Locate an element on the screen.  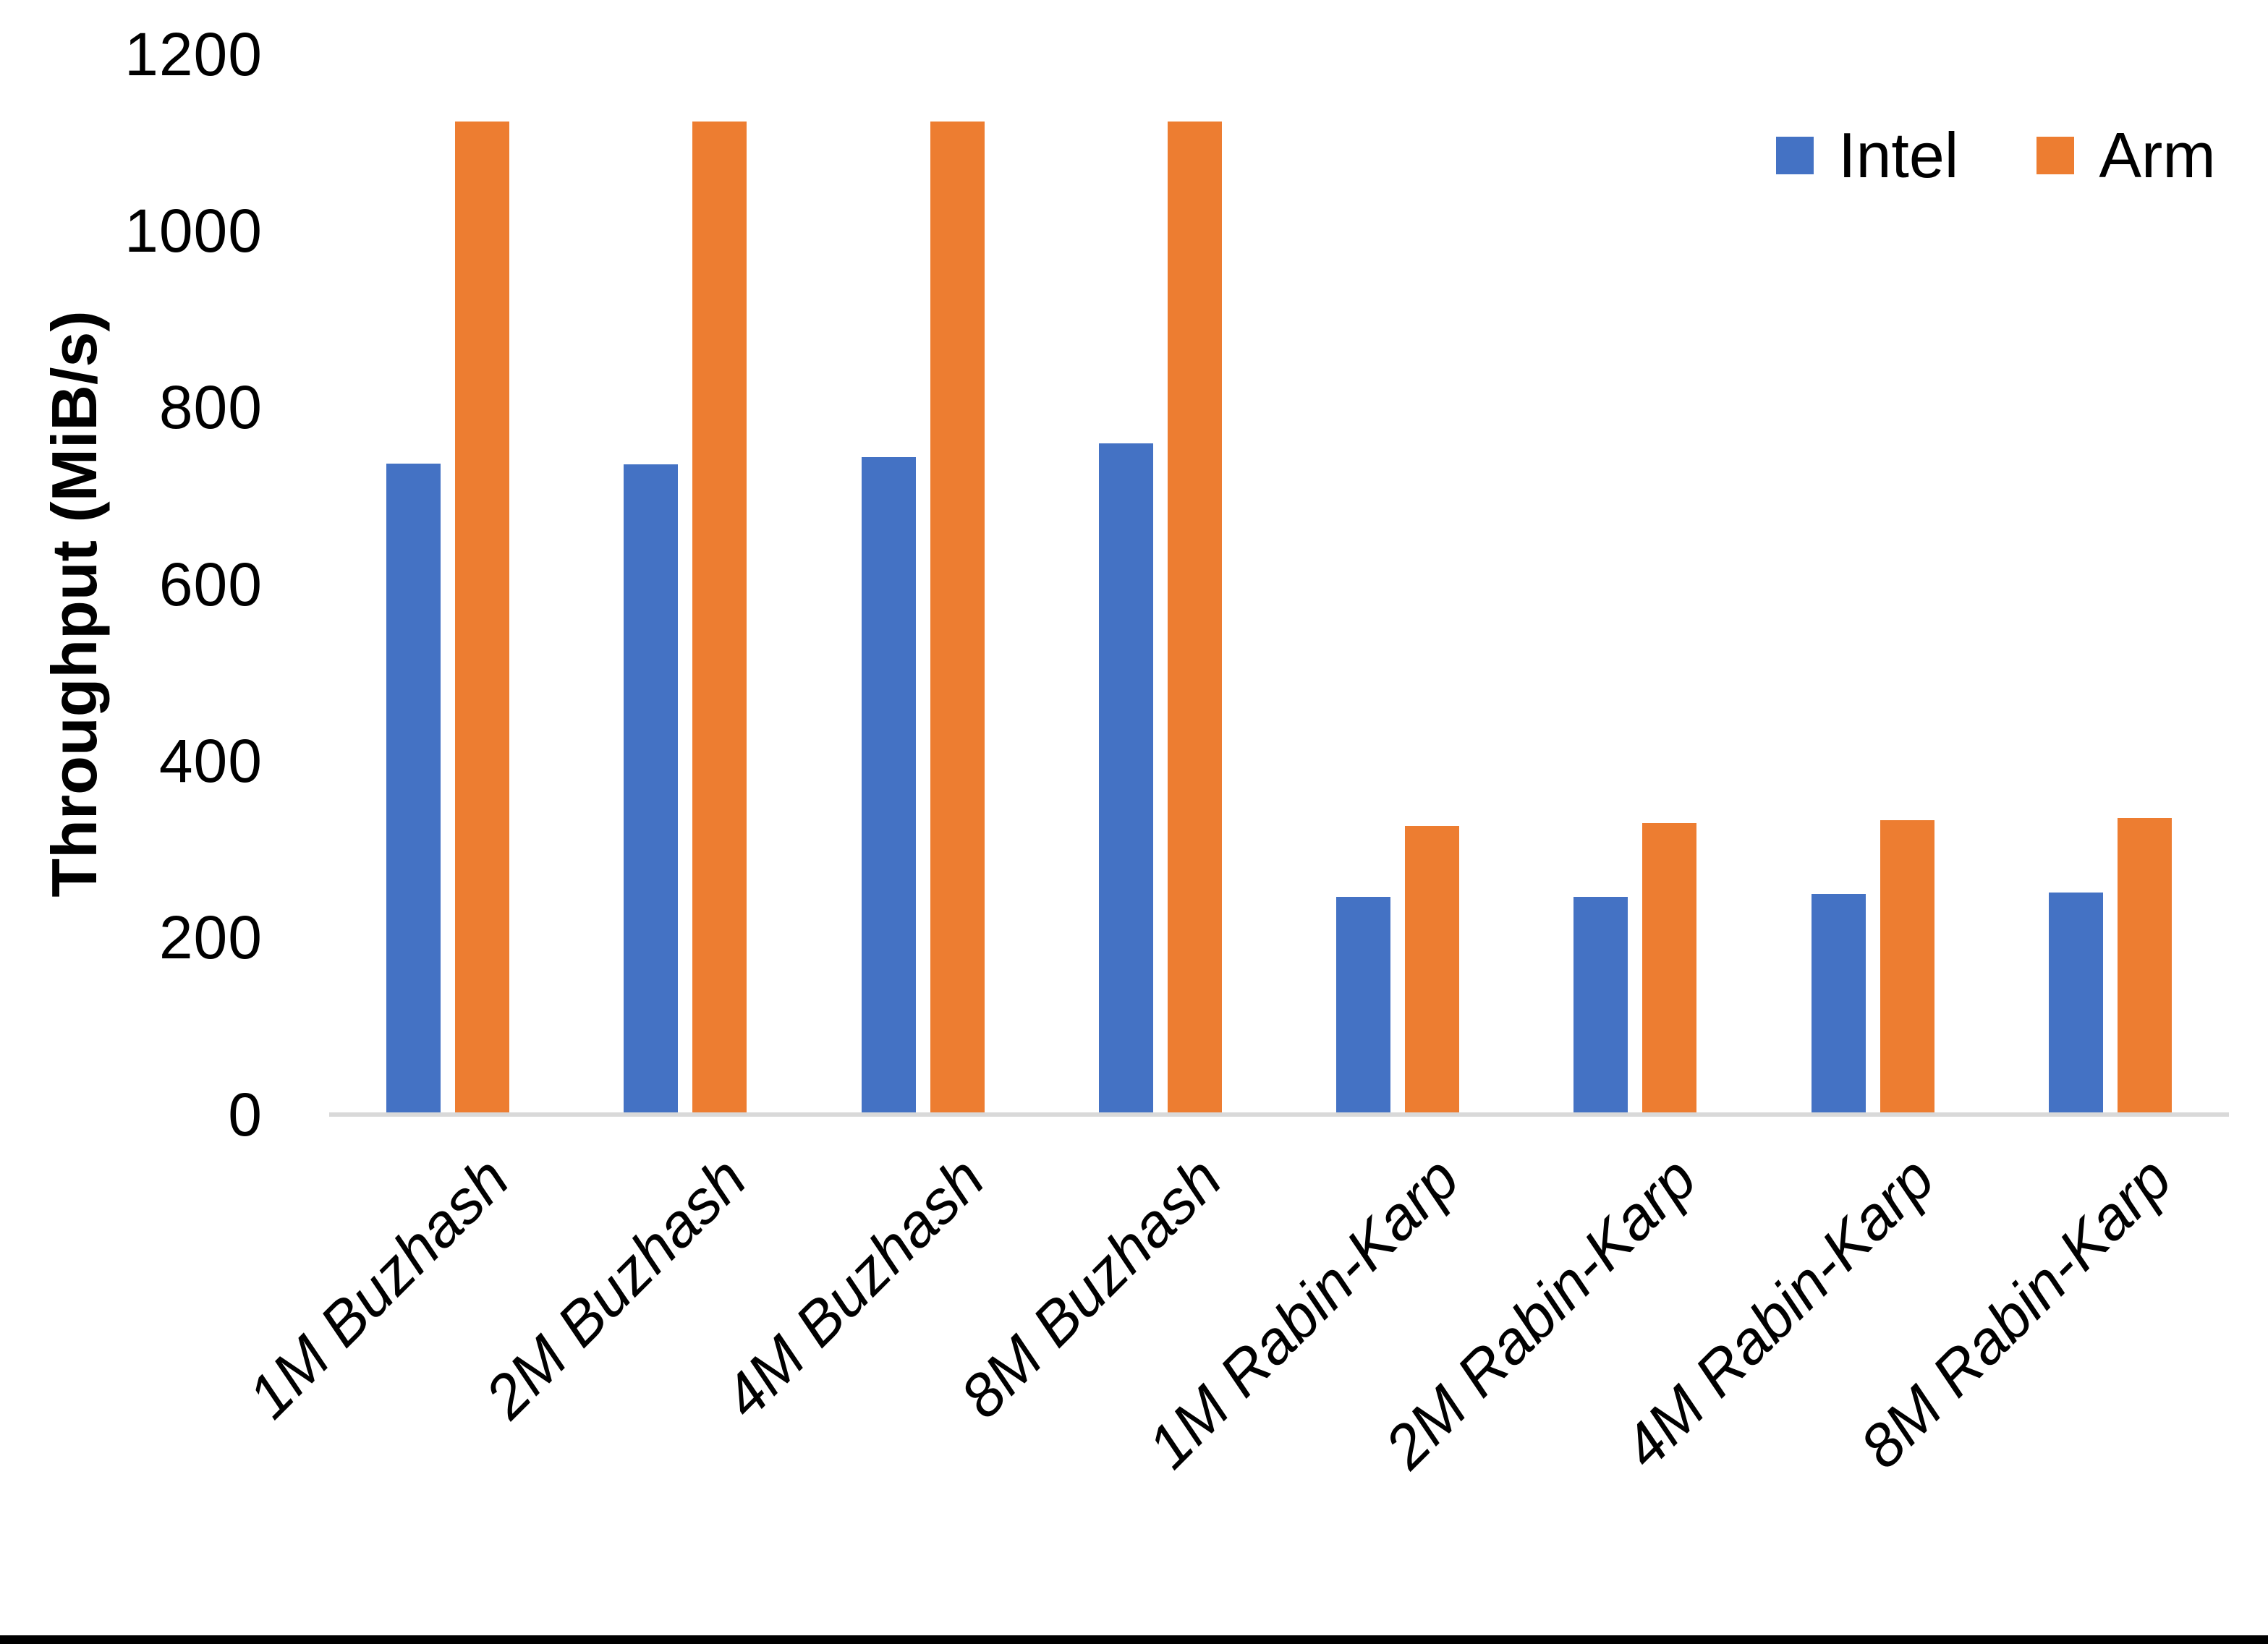
y-tick-label: 1000 is located at coordinates (194, 230).